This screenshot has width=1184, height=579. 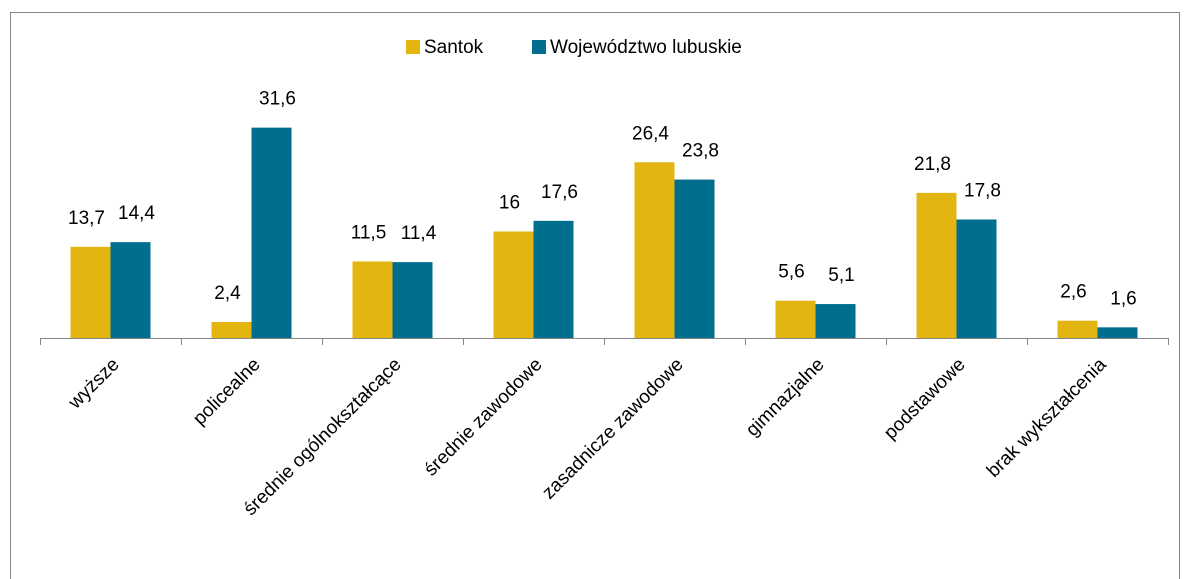 I want to click on data-label: 23,8, so click(x=700, y=151).